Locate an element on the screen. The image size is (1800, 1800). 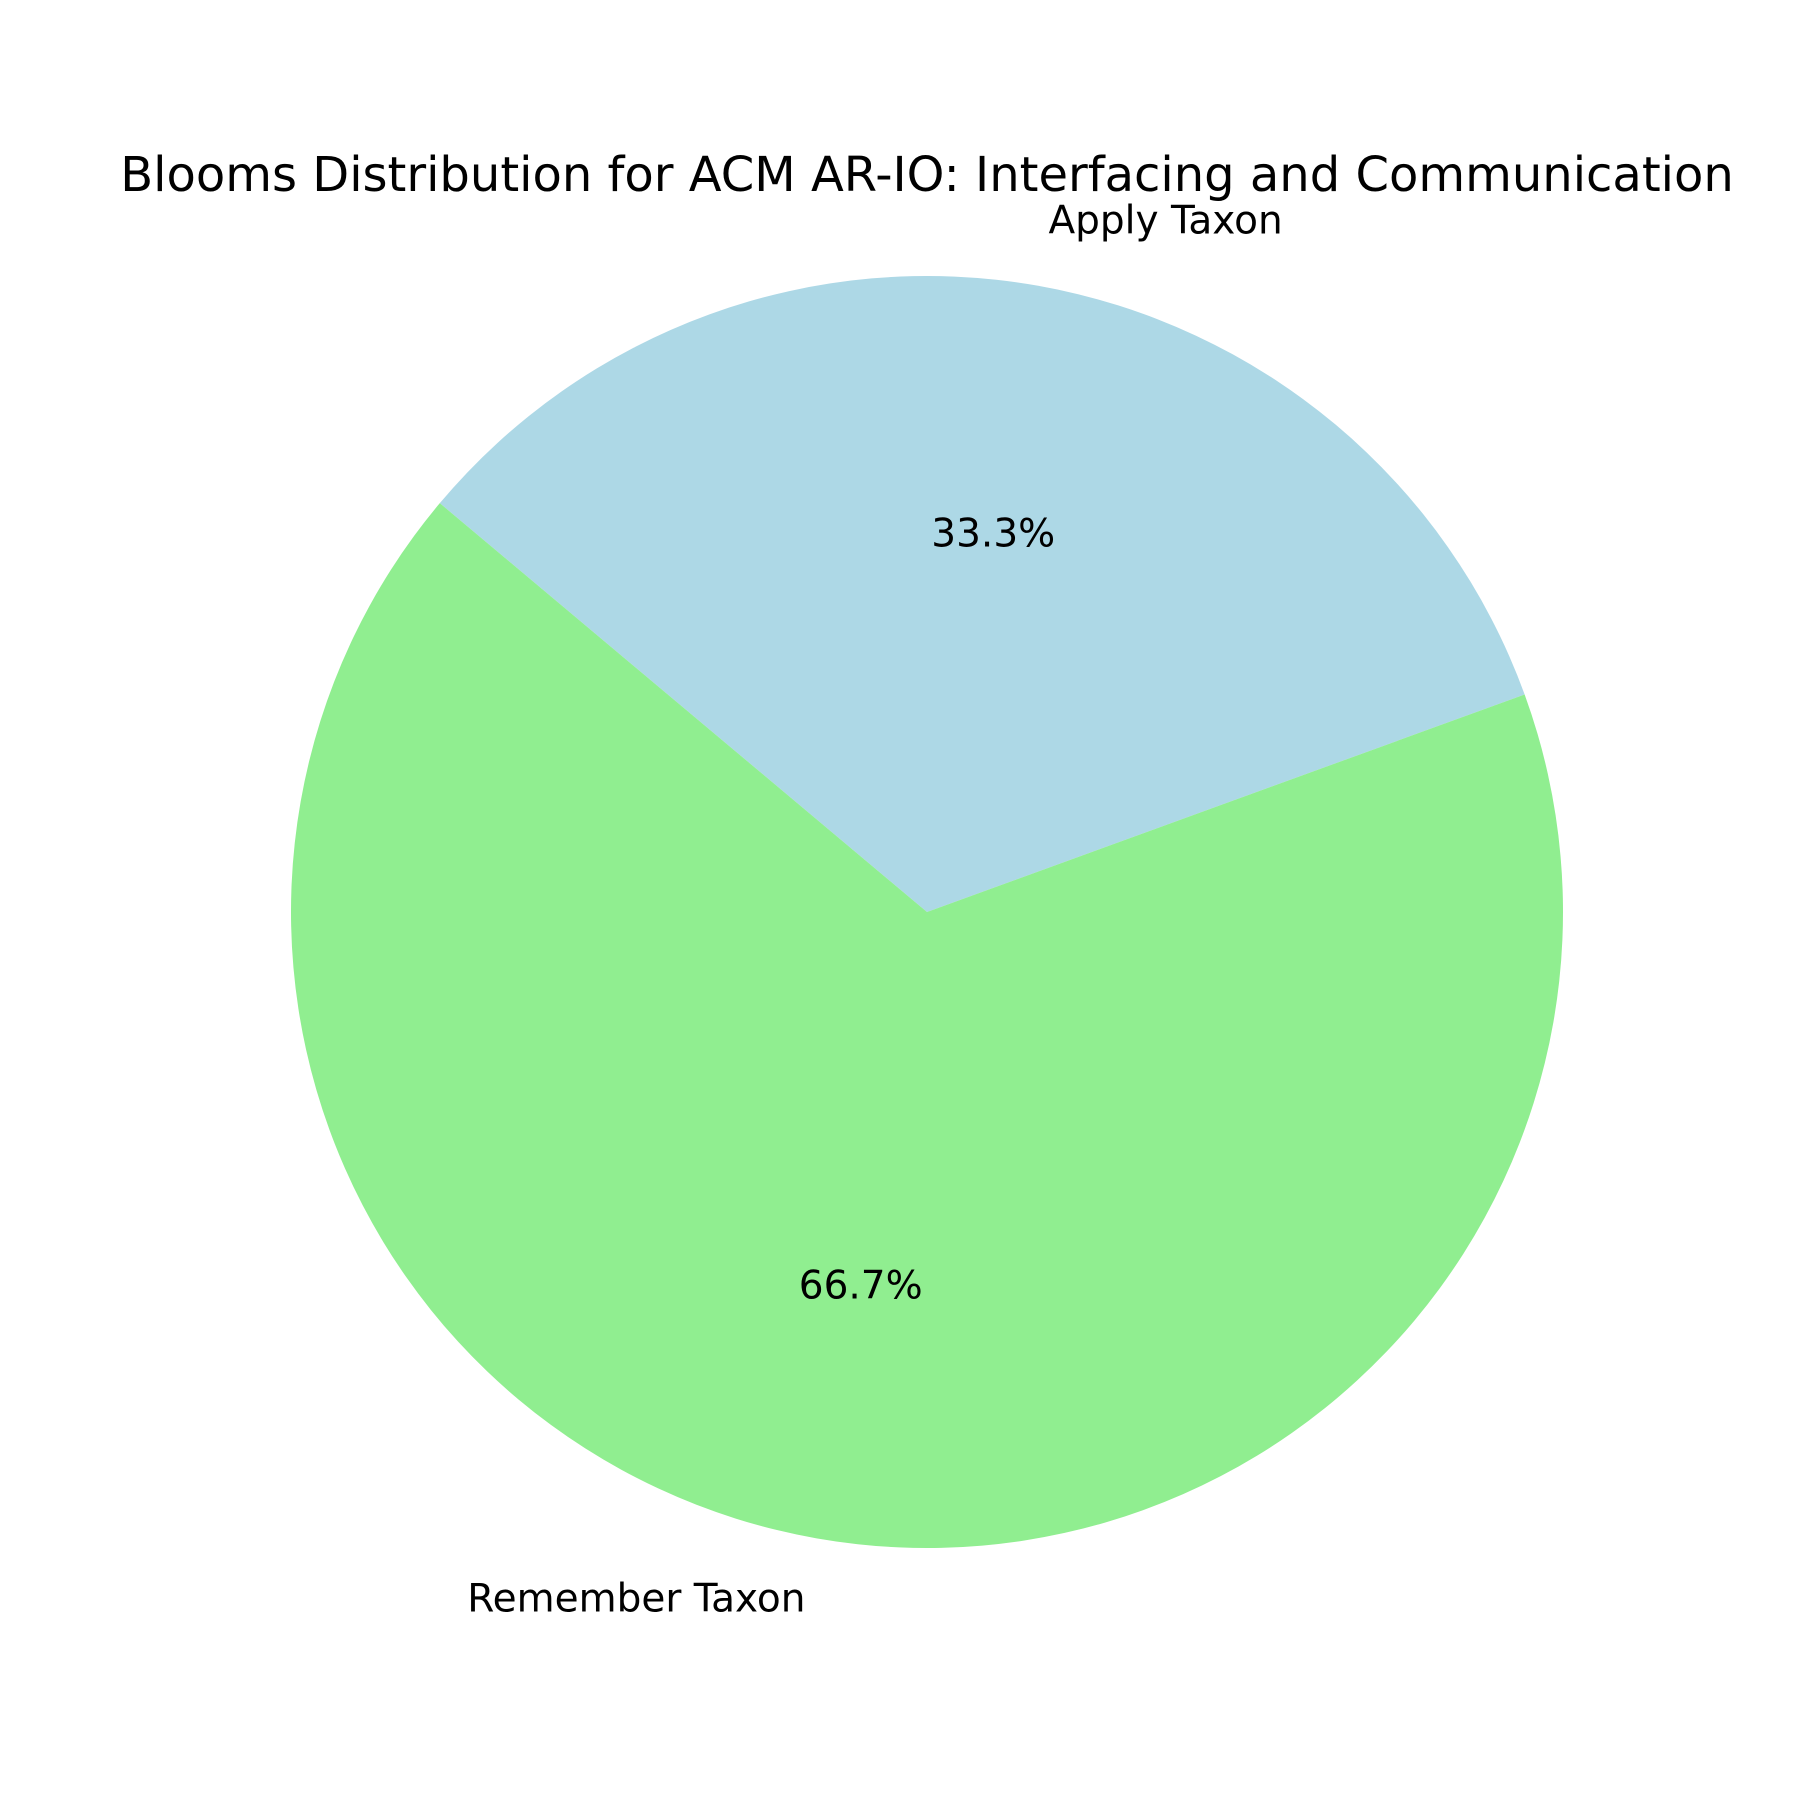
slice-percent-label: 33.3% is located at coordinates (993, 534).